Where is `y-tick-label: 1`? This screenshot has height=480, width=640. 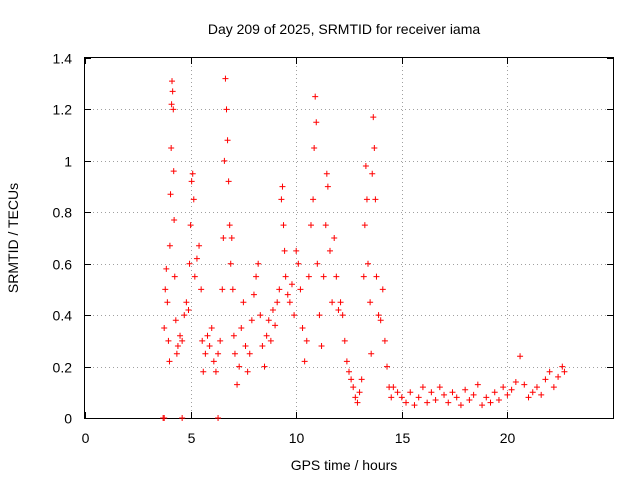
y-tick-label: 1 is located at coordinates (68, 162).